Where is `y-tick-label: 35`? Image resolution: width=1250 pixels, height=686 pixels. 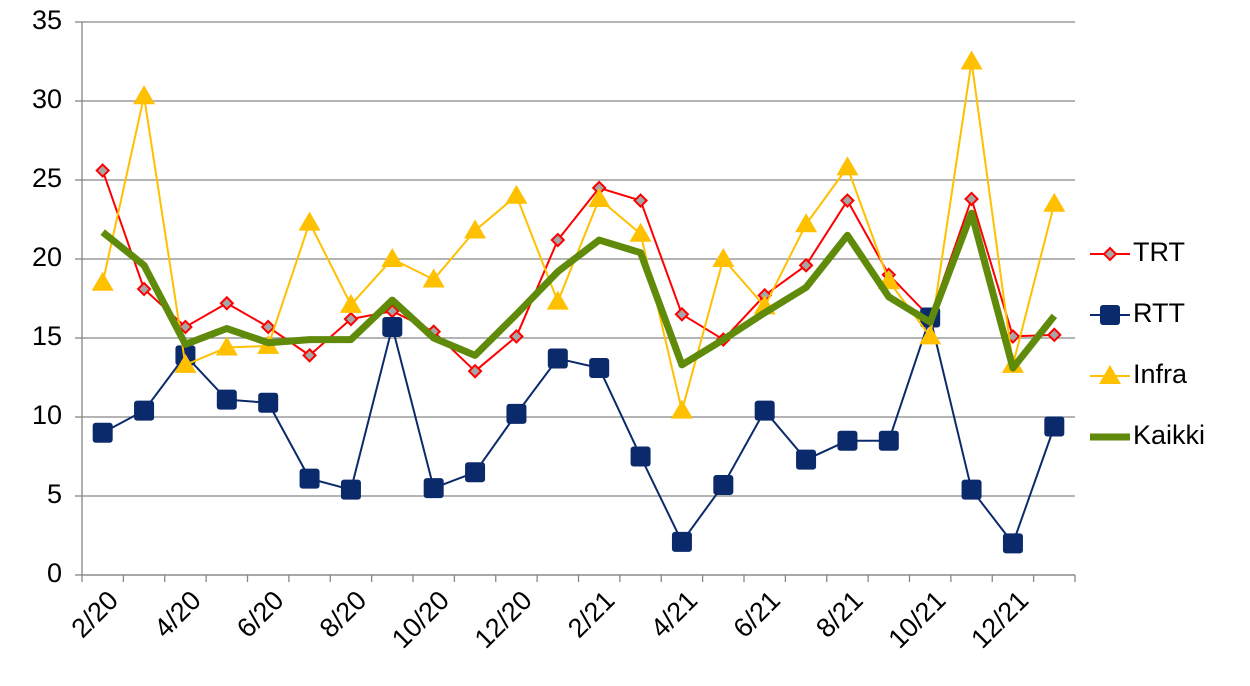
y-tick-label: 35 is located at coordinates (47, 20).